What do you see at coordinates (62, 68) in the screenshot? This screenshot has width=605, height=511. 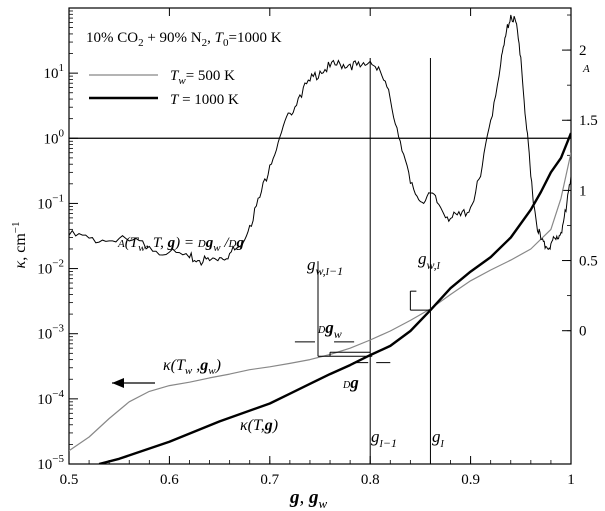 I see `y-left-tick-exponent: 1` at bounding box center [62, 68].